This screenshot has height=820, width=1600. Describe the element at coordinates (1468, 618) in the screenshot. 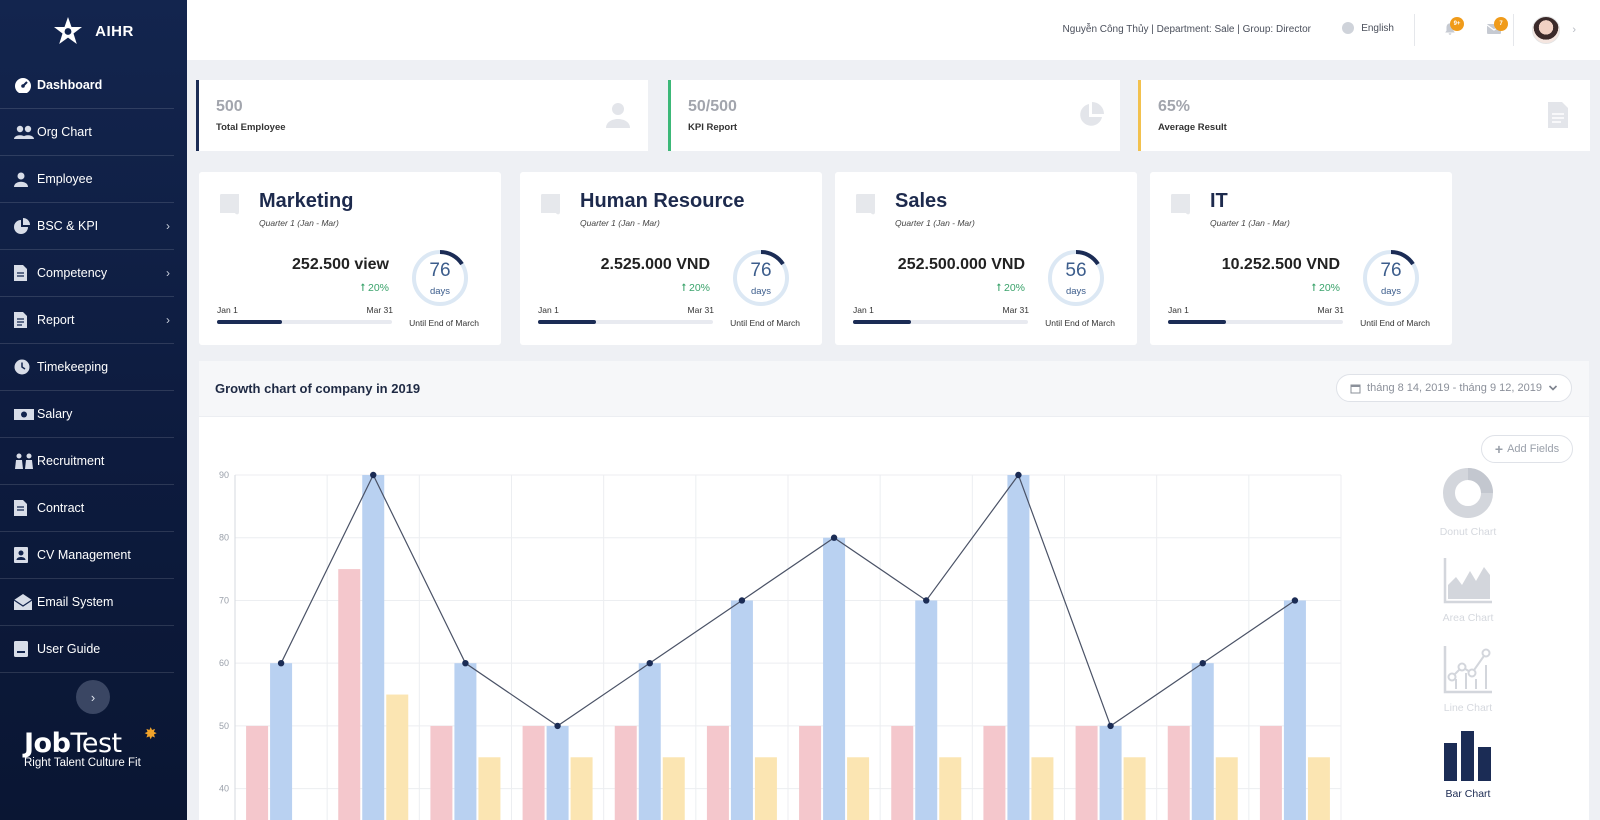

I see `chart-type-label: Area Chart` at that location.